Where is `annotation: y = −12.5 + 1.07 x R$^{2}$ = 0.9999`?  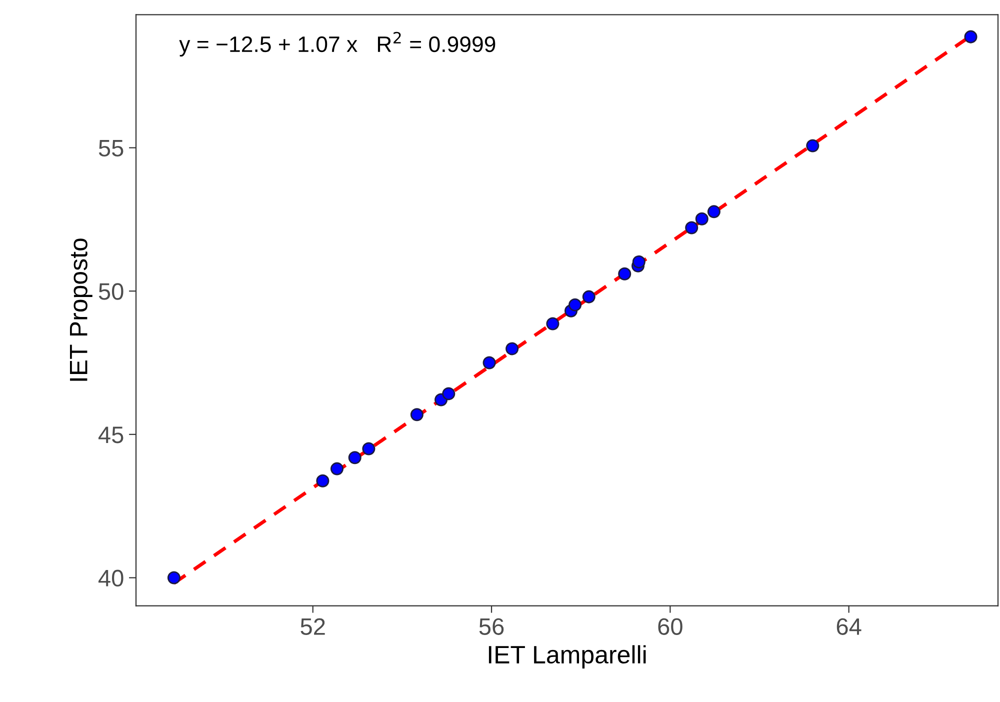 annotation: y = −12.5 + 1.07 x R$^{2}$ = 0.9999 is located at coordinates (337, 44).